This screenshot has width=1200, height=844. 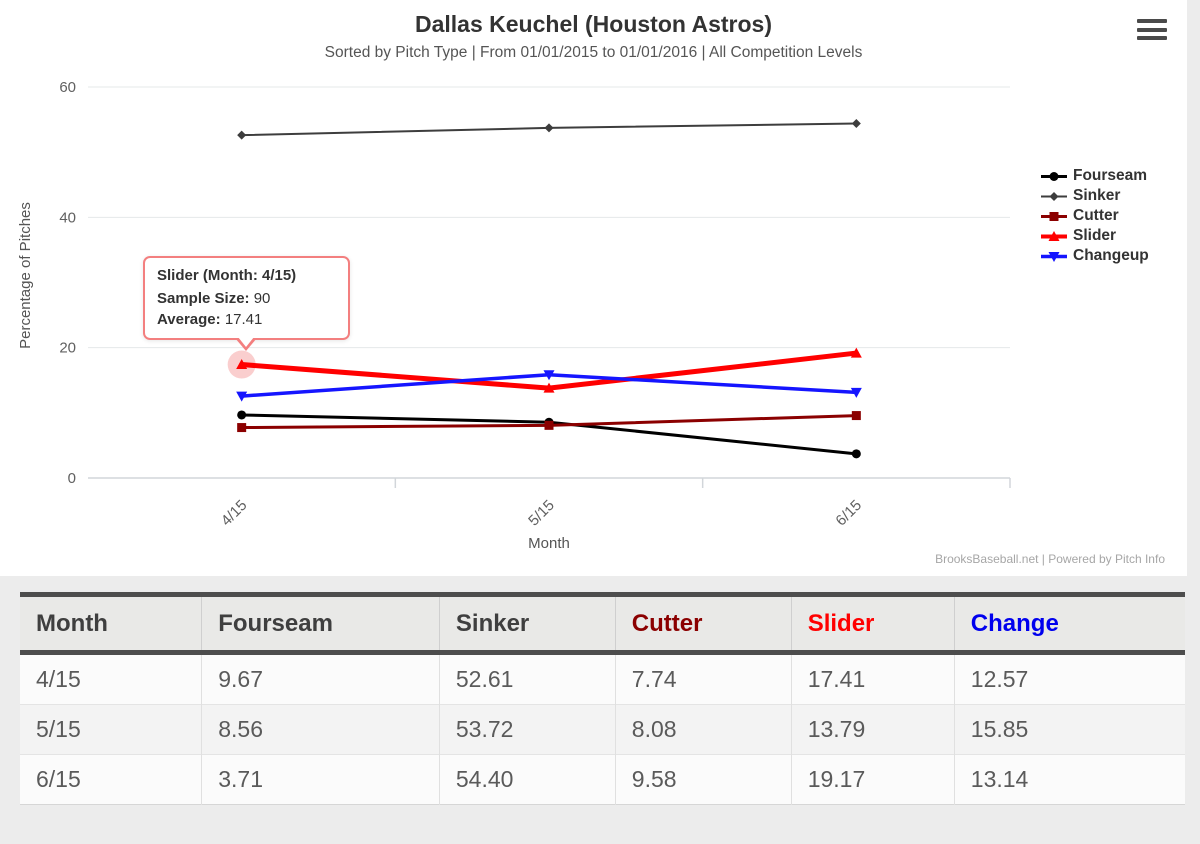 I want to click on column-header-month: Month, so click(x=111, y=623).